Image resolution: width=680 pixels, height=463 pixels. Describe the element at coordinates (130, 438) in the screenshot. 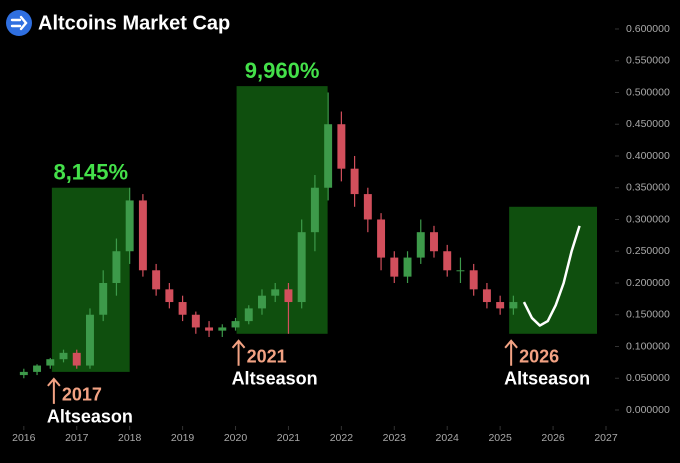

I see `x-tick-label: 2018` at that location.